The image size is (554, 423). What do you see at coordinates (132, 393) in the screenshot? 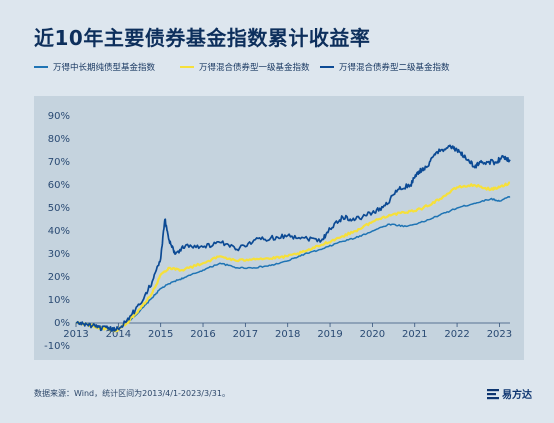
I see `data-source-note: 数据来源：Wind，统计区间为2013/4/1-2023/3/31。` at bounding box center [132, 393].